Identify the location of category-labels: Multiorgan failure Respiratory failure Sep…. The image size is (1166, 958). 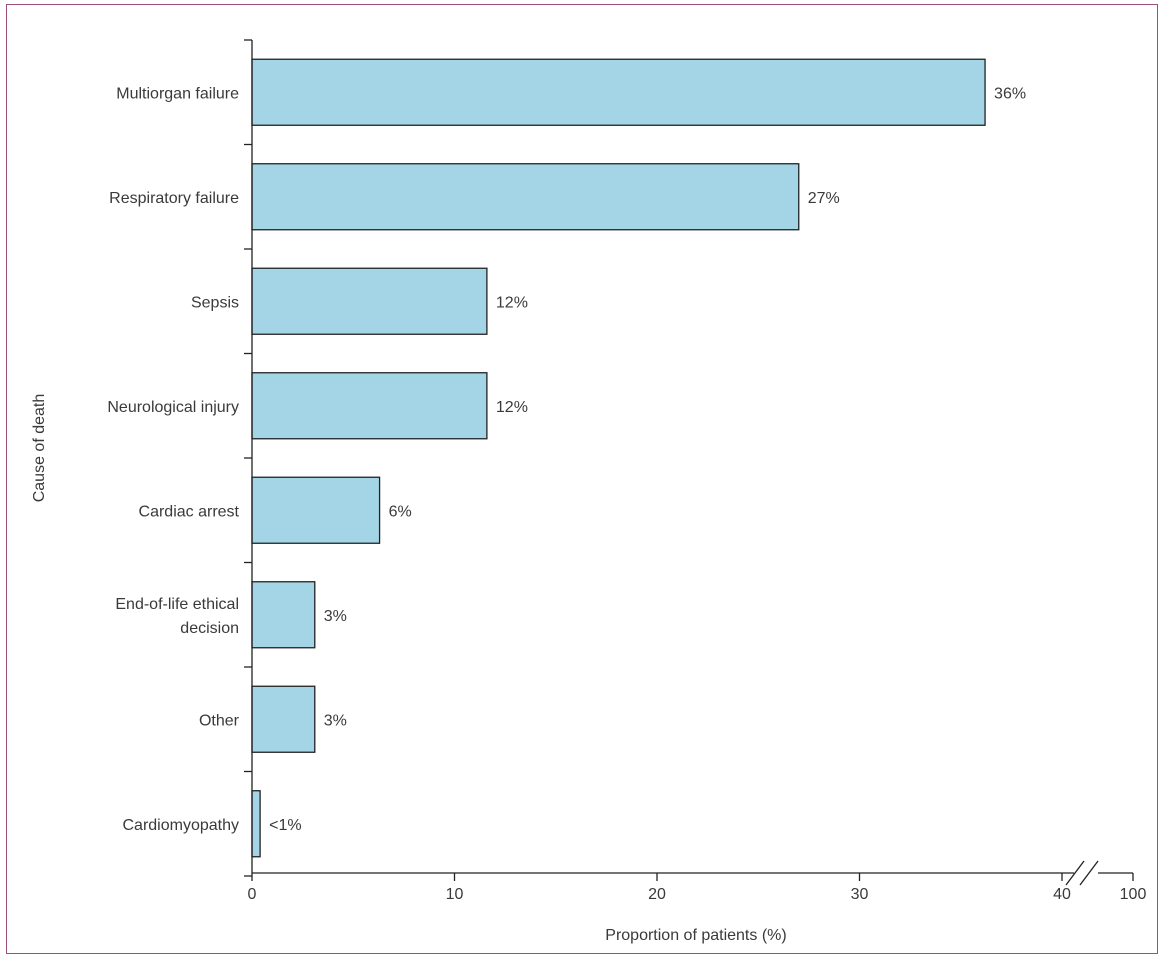
(173, 459).